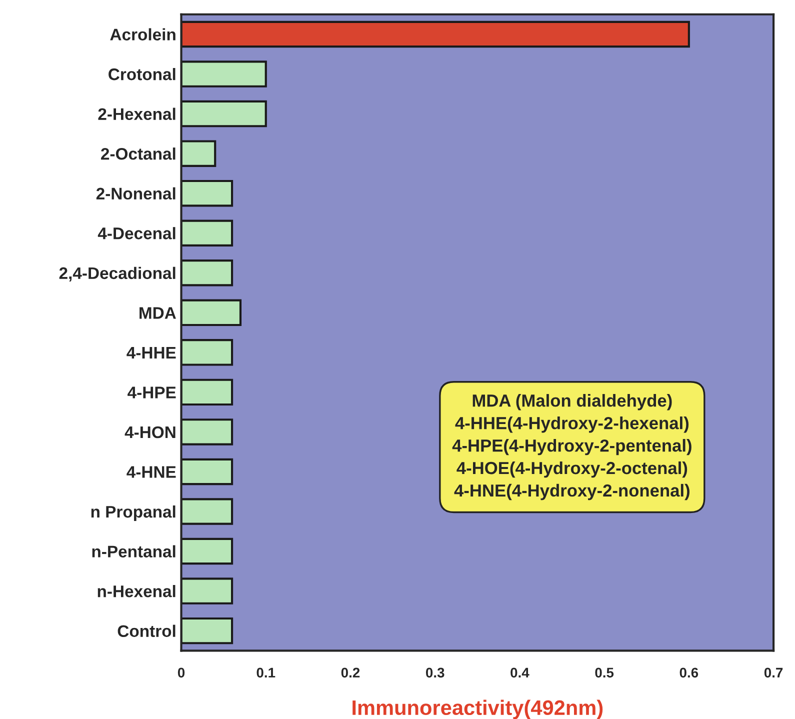  I want to click on x-tick-label: 0, so click(181, 673).